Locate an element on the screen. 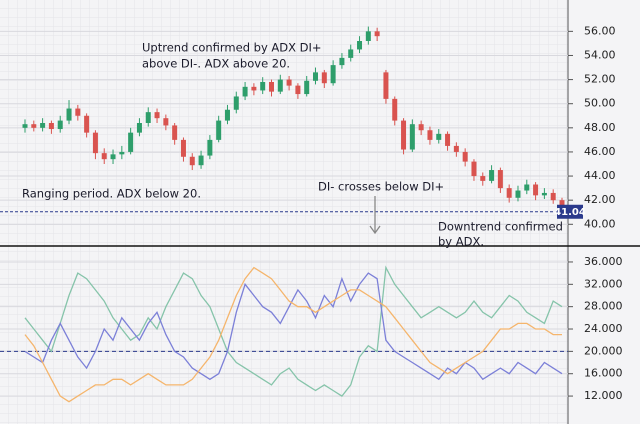  y-tick-label: 50.00 is located at coordinates (600, 103).